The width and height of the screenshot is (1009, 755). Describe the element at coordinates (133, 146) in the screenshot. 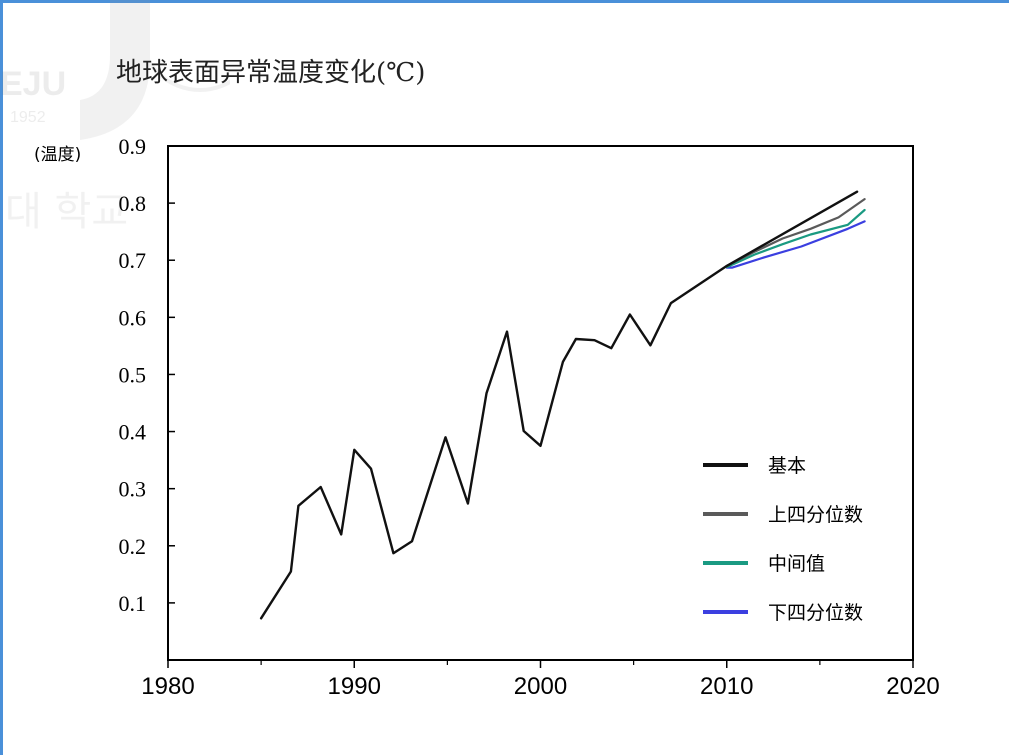

I see `y-tick-label: 0.9` at that location.